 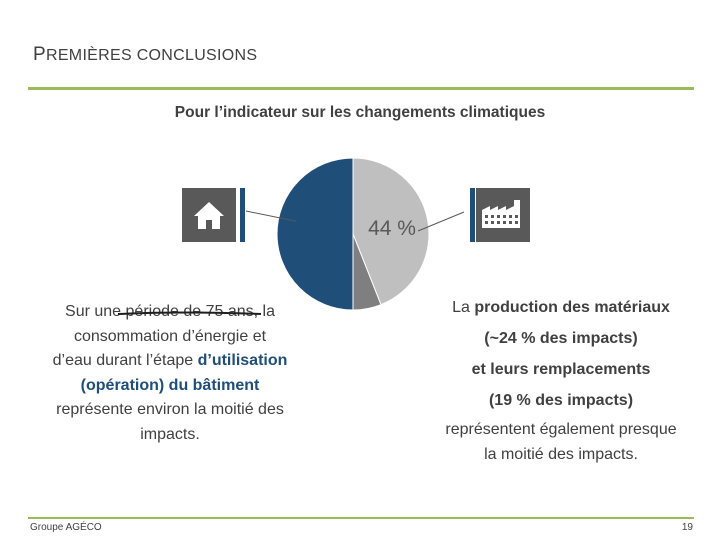 What do you see at coordinates (213, 215) in the screenshot?
I see `house-icon` at bounding box center [213, 215].